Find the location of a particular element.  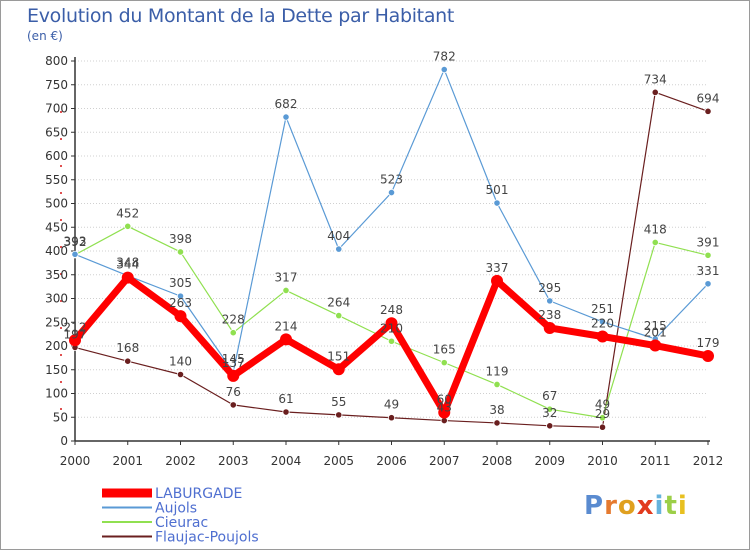

x-tick-label: 2007 is located at coordinates (444, 461).